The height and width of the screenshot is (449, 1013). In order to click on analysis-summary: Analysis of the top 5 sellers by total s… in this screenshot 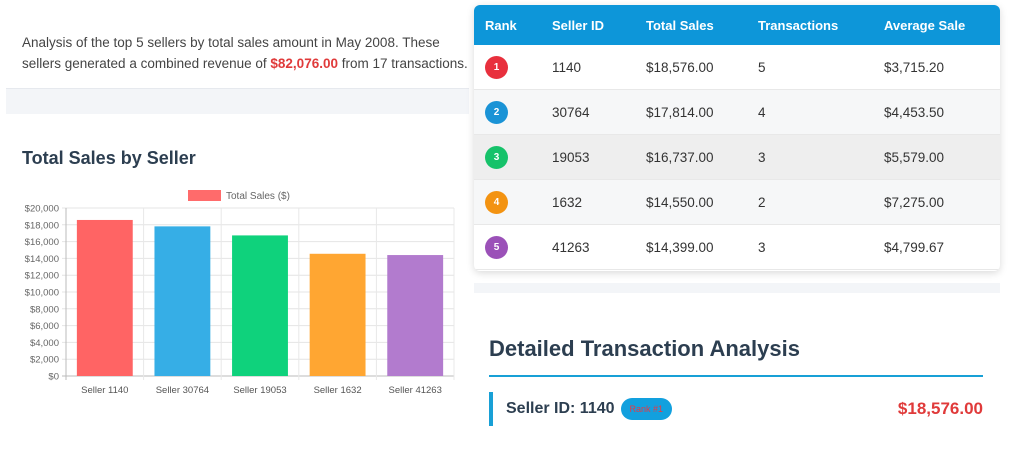, I will do `click(247, 53)`.